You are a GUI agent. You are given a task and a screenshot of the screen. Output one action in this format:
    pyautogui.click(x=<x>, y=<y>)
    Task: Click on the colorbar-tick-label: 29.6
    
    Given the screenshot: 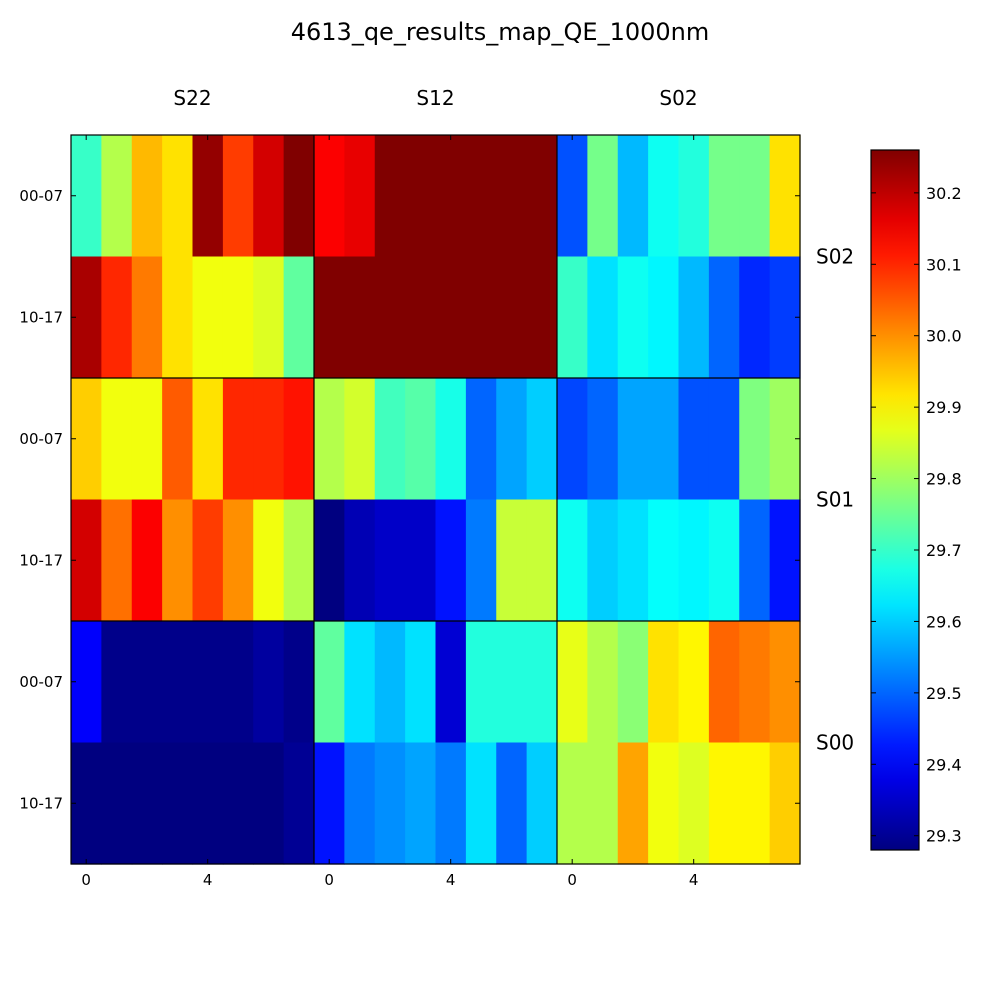 What is the action you would take?
    pyautogui.click(x=944, y=621)
    